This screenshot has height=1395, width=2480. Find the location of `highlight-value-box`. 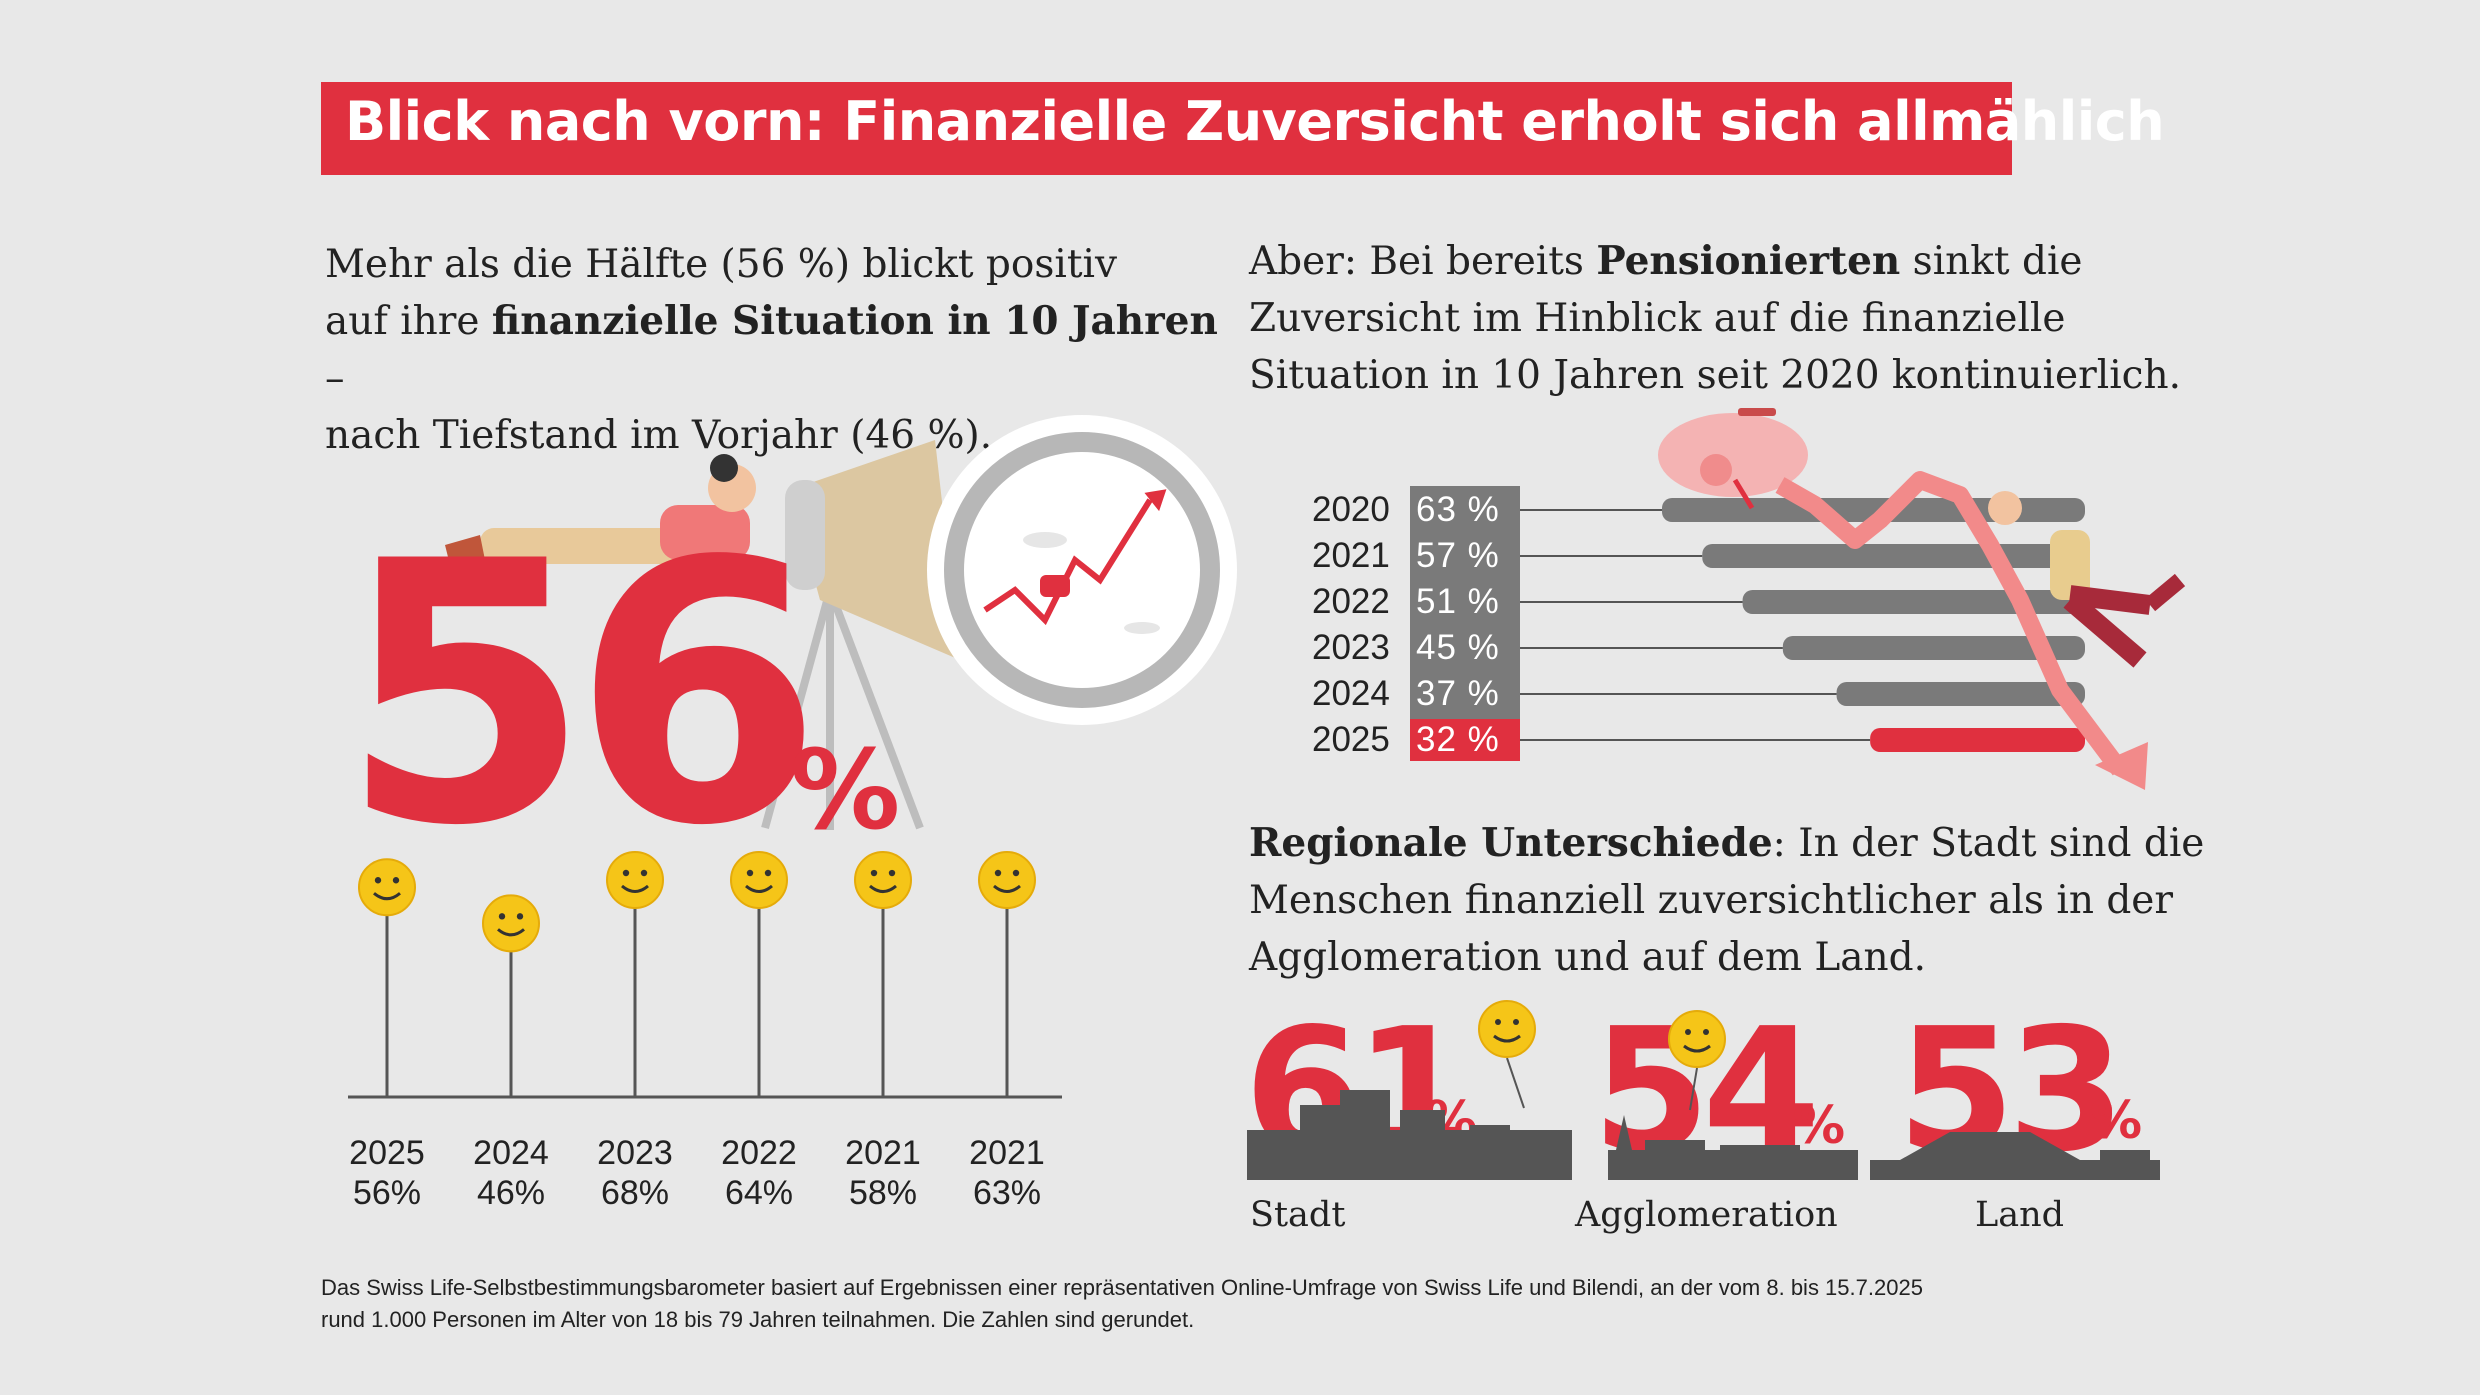

highlight-value-box is located at coordinates (1465, 740).